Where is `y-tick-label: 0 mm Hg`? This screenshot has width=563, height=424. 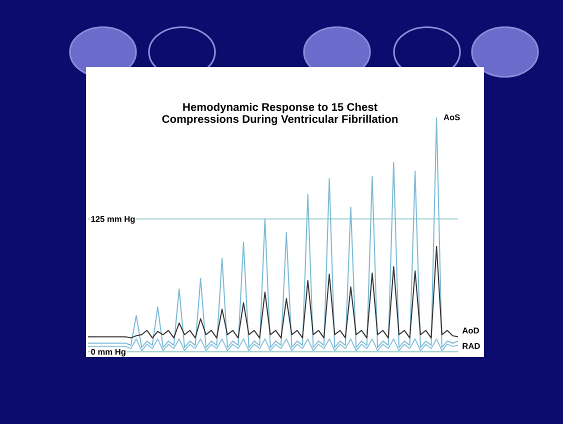 y-tick-label: 0 mm Hg is located at coordinates (108, 352).